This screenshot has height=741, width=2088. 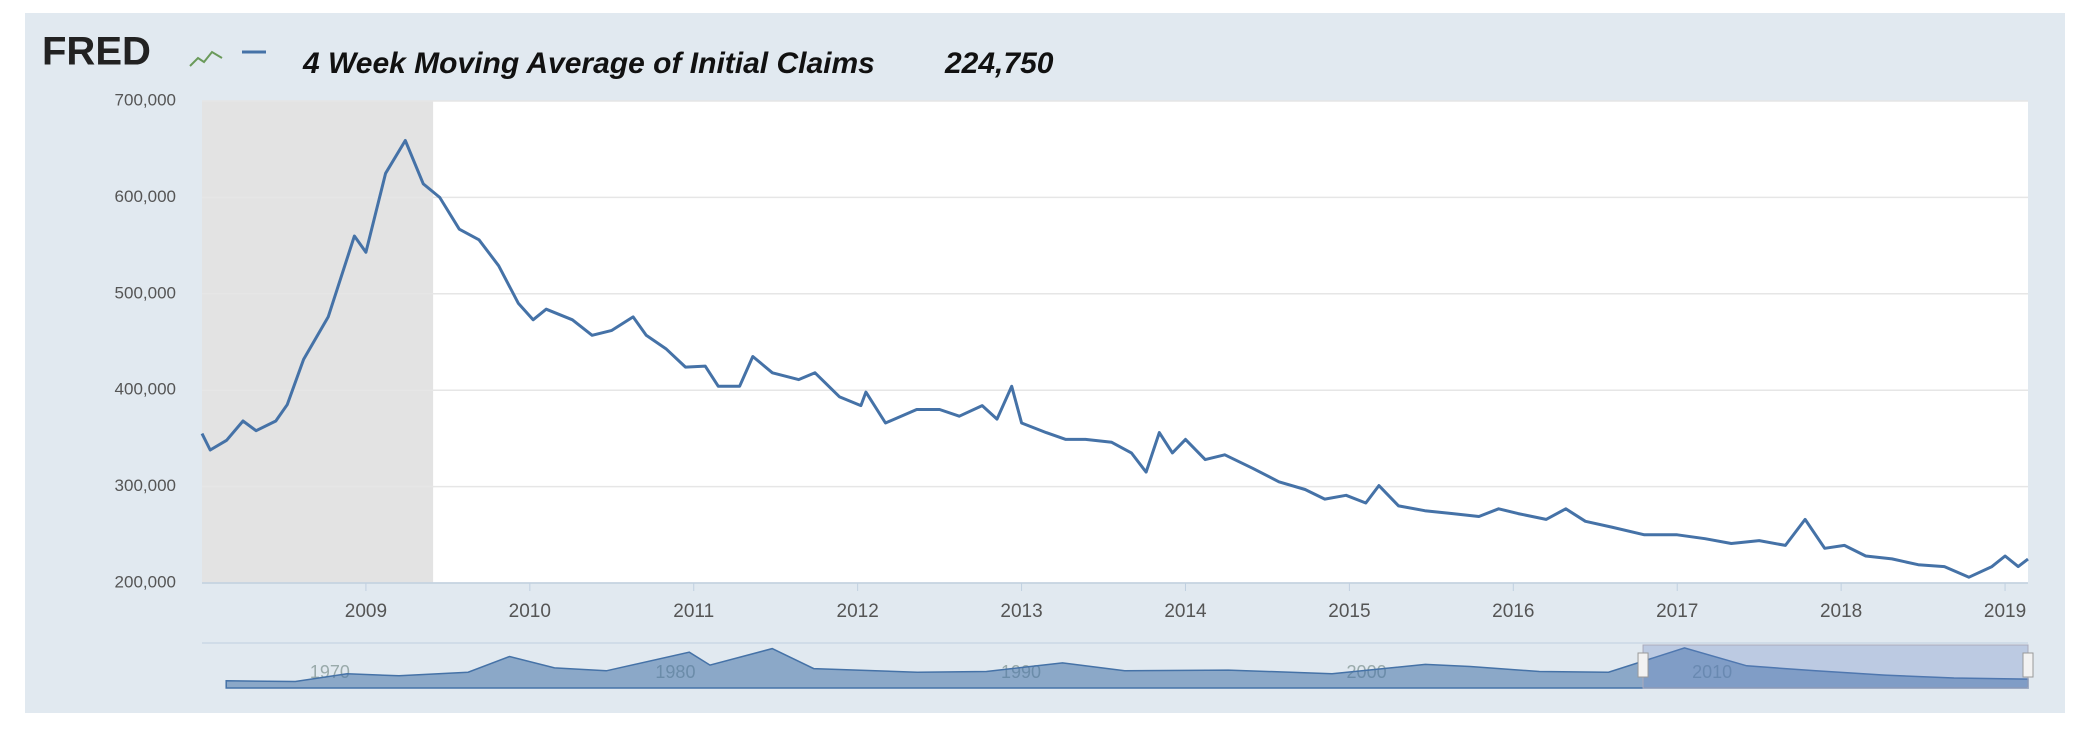 I want to click on y-tick-label: 600,000, so click(x=145, y=196).